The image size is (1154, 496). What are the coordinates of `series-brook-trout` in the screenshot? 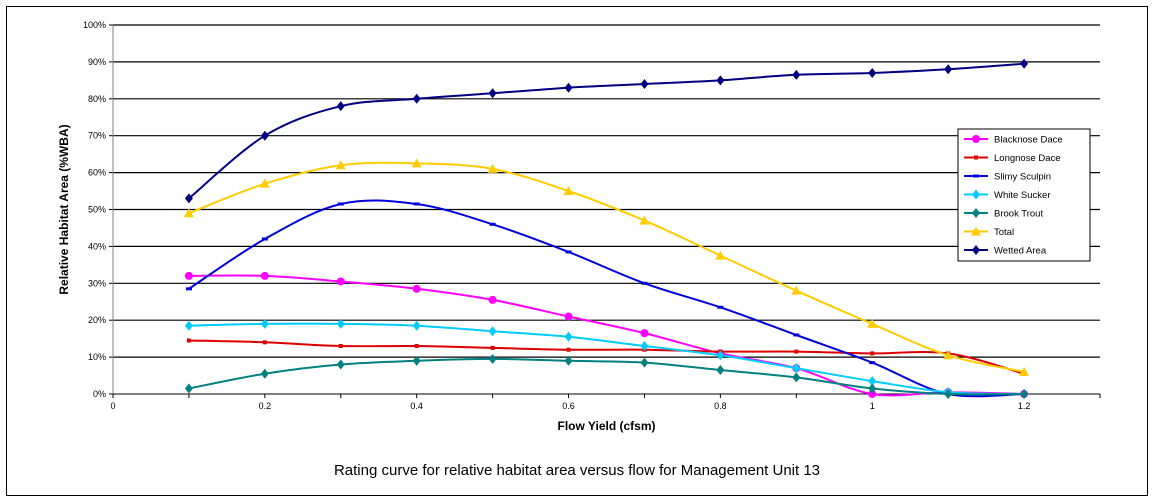 It's located at (606, 376).